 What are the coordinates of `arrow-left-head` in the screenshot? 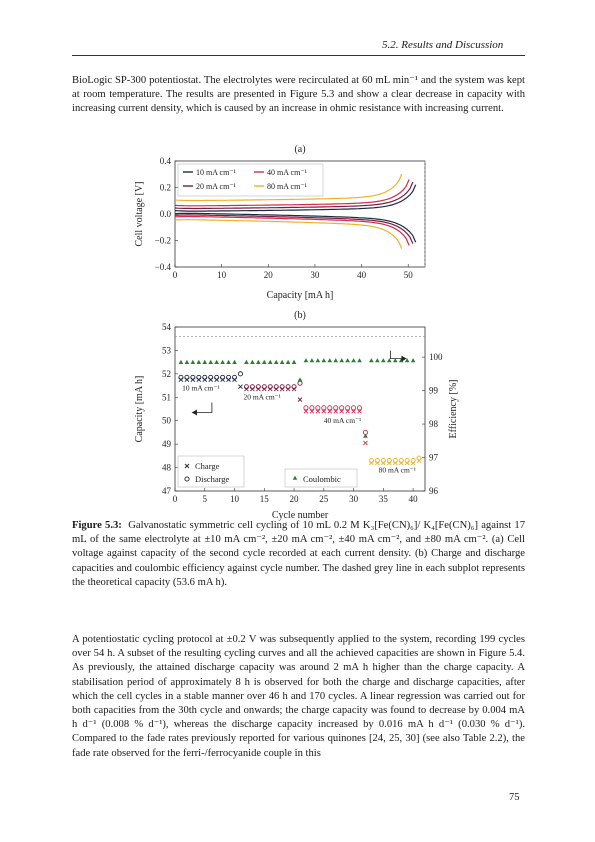 It's located at (194, 412).